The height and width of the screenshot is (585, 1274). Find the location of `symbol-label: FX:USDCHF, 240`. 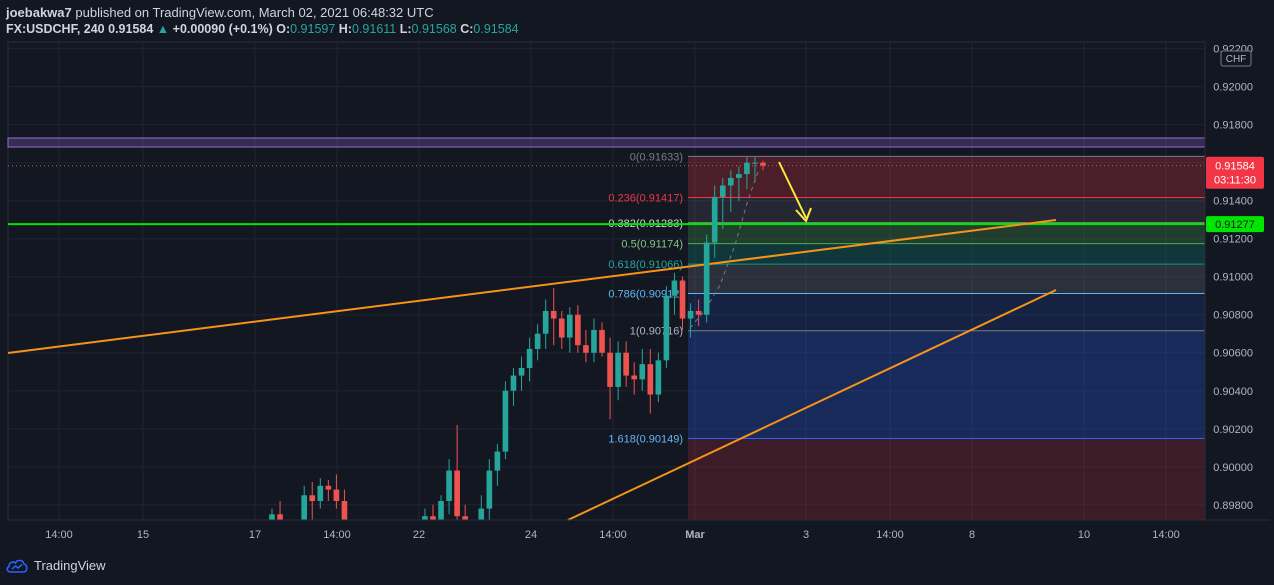

symbol-label: FX:USDCHF, 240 is located at coordinates (55, 29).